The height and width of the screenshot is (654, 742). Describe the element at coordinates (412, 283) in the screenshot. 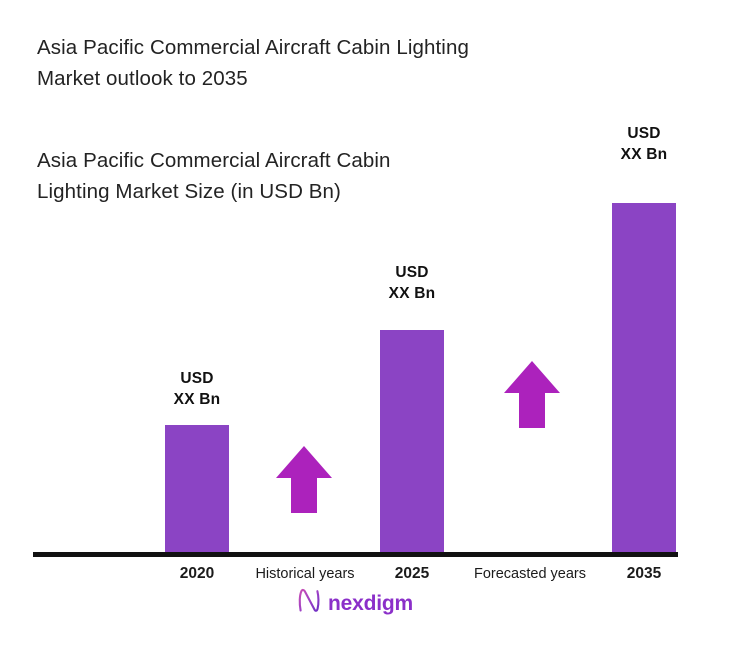

I see `bar-label-2025: USD XX Bn` at that location.